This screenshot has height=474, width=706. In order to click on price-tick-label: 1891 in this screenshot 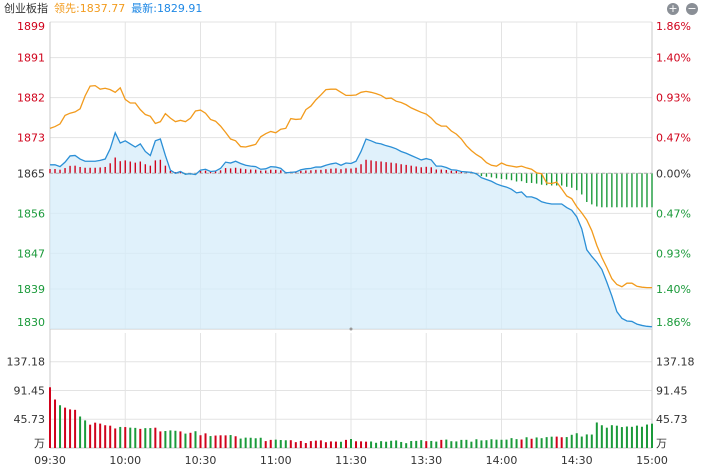, I will do `click(31, 58)`.